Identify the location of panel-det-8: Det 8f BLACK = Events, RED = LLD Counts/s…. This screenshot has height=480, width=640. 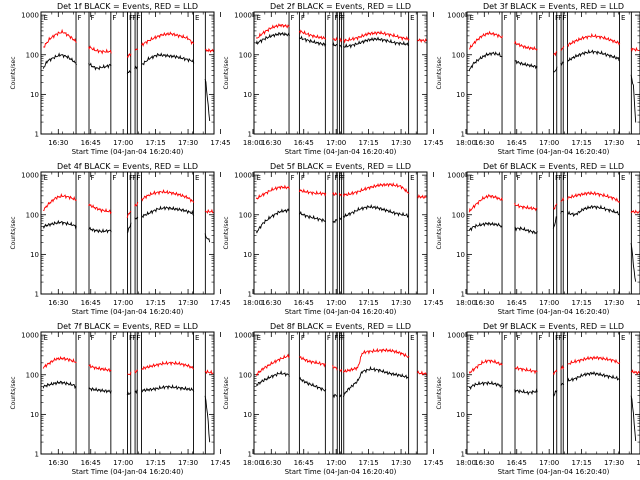
(349, 399).